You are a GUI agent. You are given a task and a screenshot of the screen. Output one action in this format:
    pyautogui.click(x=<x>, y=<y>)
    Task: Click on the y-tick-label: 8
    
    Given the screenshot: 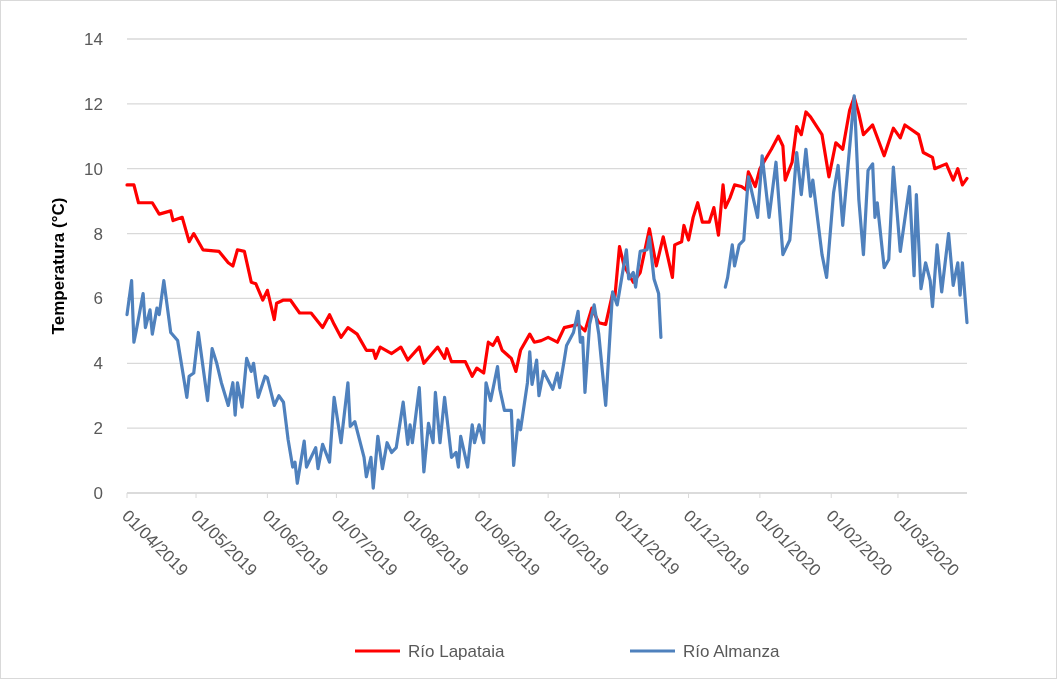 What is the action you would take?
    pyautogui.click(x=98, y=234)
    